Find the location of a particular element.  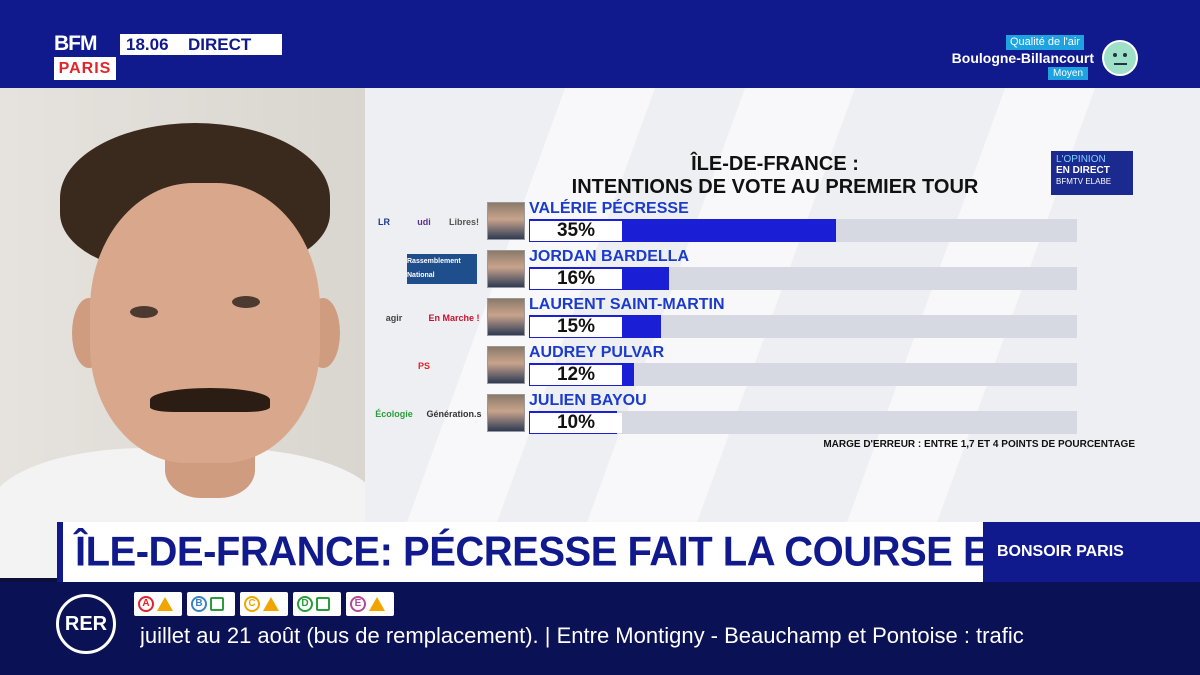

party-logo: agir is located at coordinates (394, 318).